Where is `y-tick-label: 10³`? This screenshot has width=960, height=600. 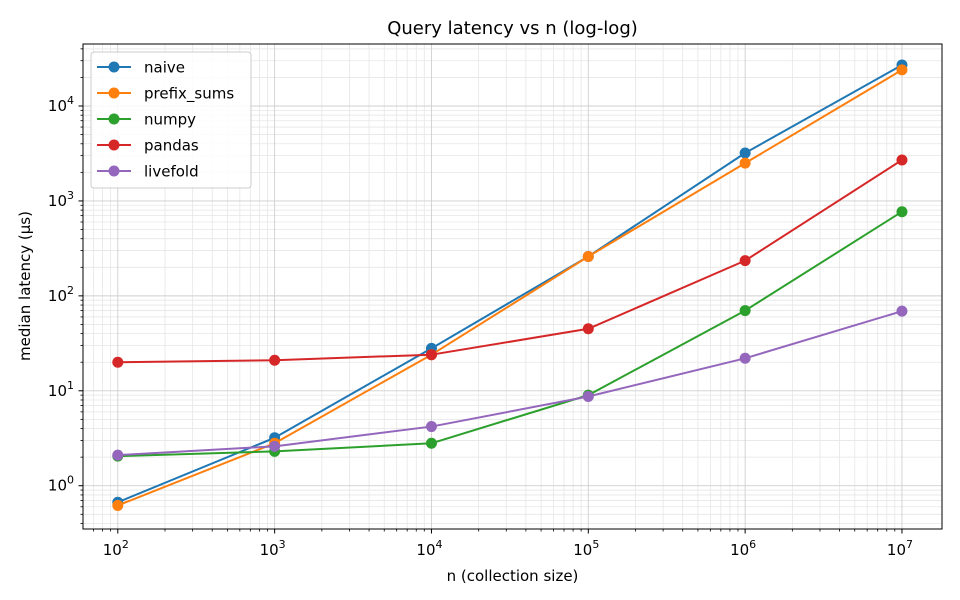
y-tick-label: 10³ is located at coordinates (61, 199).